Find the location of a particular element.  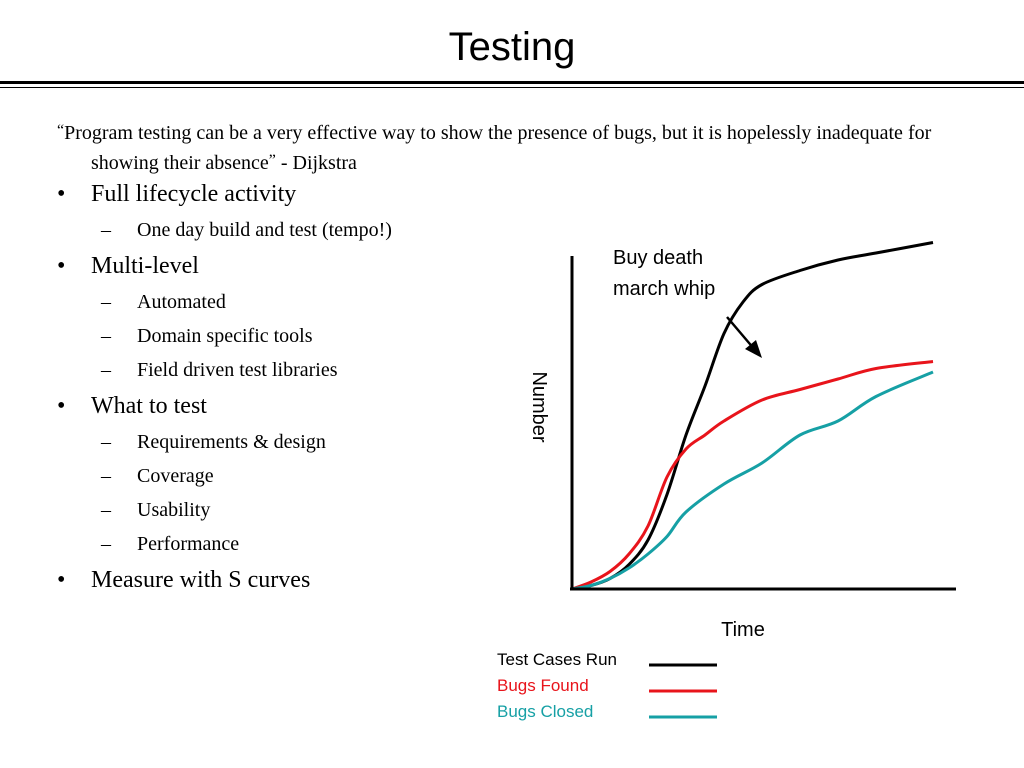

sub-bullet-text: Field driven test libraries is located at coordinates (237, 370).